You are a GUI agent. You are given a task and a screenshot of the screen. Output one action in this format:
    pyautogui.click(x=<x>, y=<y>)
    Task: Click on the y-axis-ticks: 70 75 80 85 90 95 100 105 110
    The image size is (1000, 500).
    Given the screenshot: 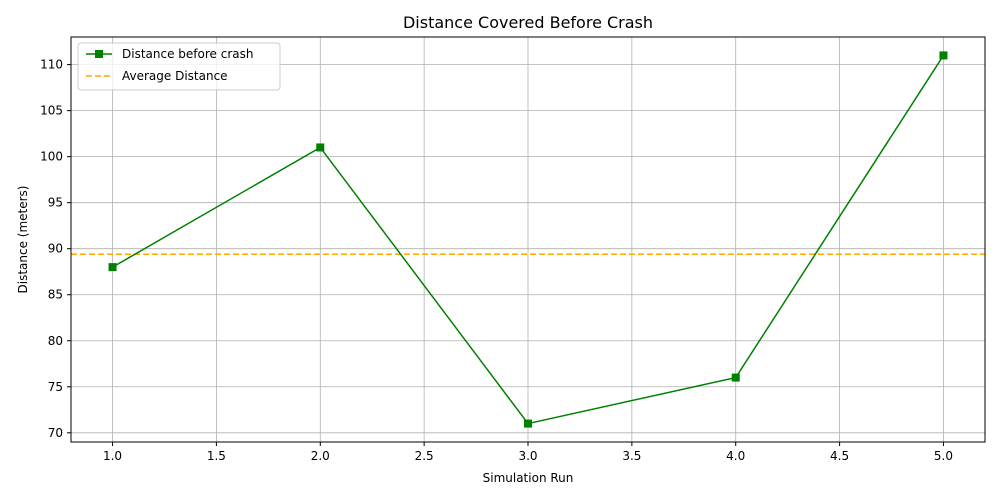 What is the action you would take?
    pyautogui.click(x=55, y=249)
    